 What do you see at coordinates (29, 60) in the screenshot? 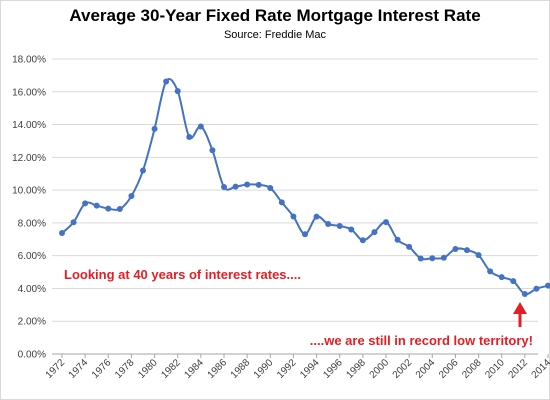
I see `y-tick-label: 18.00%` at bounding box center [29, 60].